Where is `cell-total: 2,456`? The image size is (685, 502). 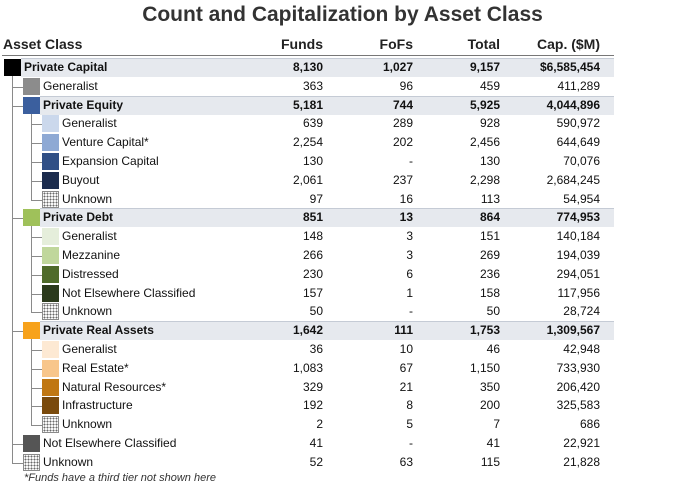
cell-total: 2,456 is located at coordinates (484, 142).